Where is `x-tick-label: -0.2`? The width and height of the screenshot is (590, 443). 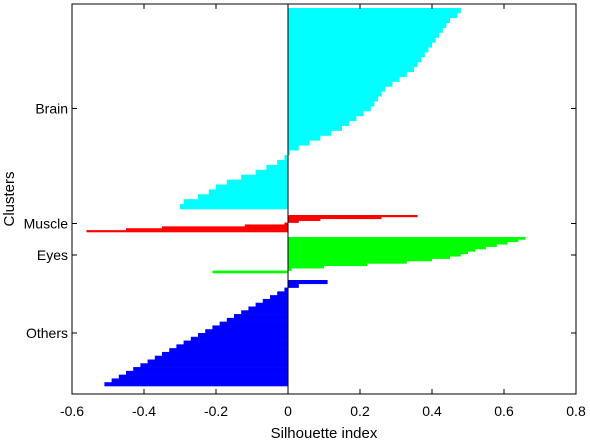 x-tick-label: -0.2 is located at coordinates (216, 411).